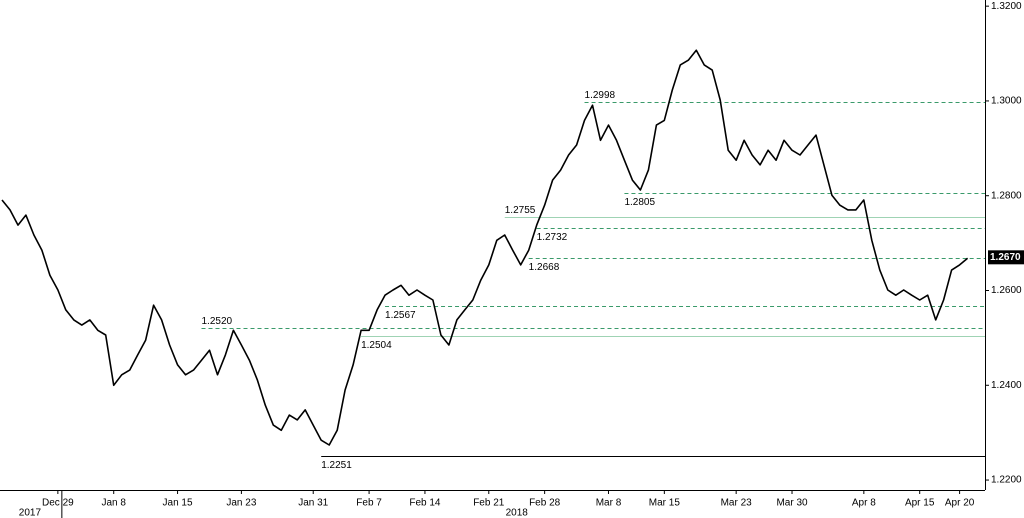 The height and width of the screenshot is (518, 1024). I want to click on last-price-label: 1.2670, so click(1005, 257).